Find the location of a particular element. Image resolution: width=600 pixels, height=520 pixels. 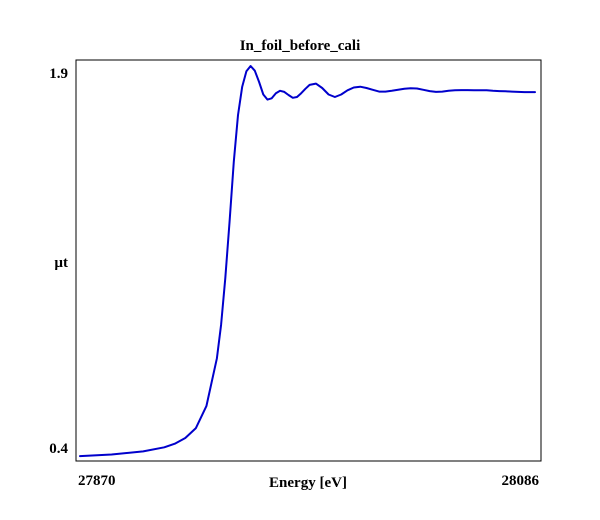

y-axis-label: µt is located at coordinates (61, 263).